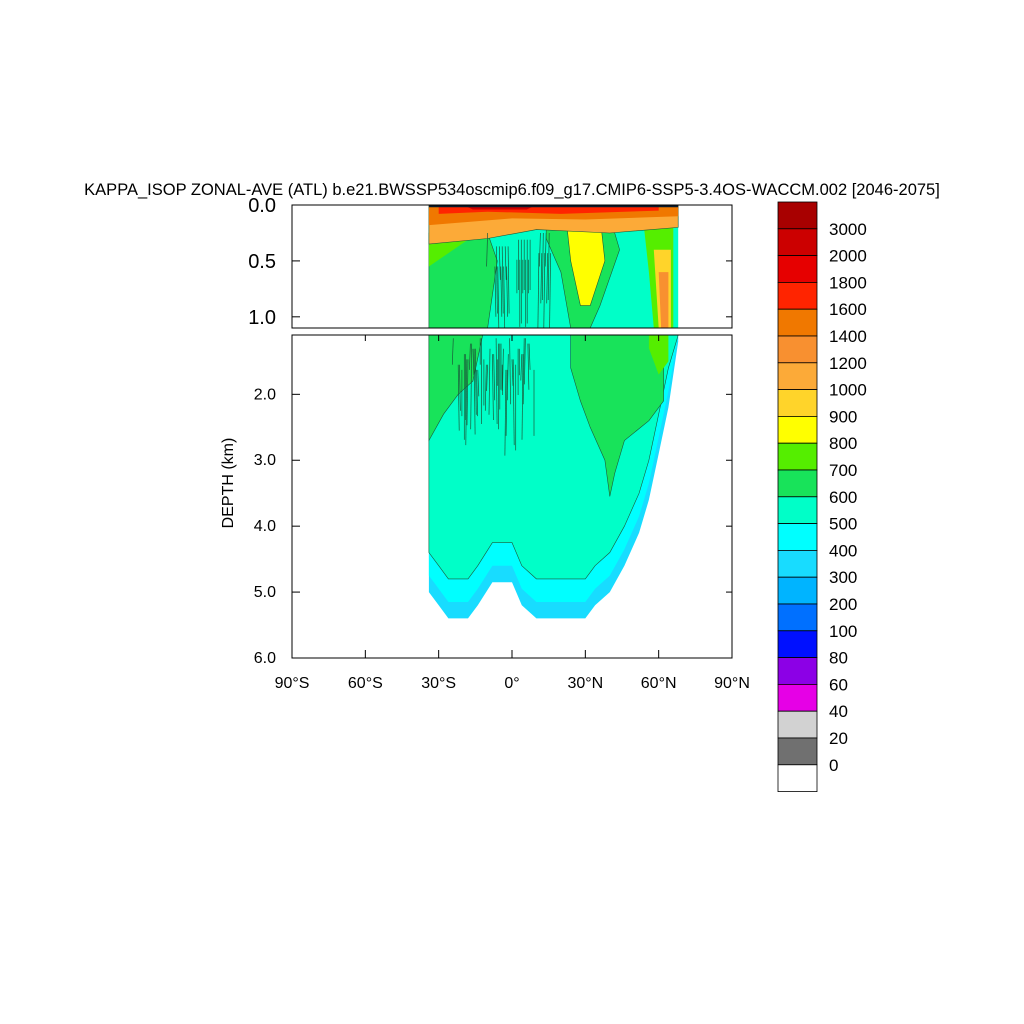 This screenshot has height=1024, width=1024. What do you see at coordinates (838, 684) in the screenshot?
I see `colorbar-label: 60` at bounding box center [838, 684].